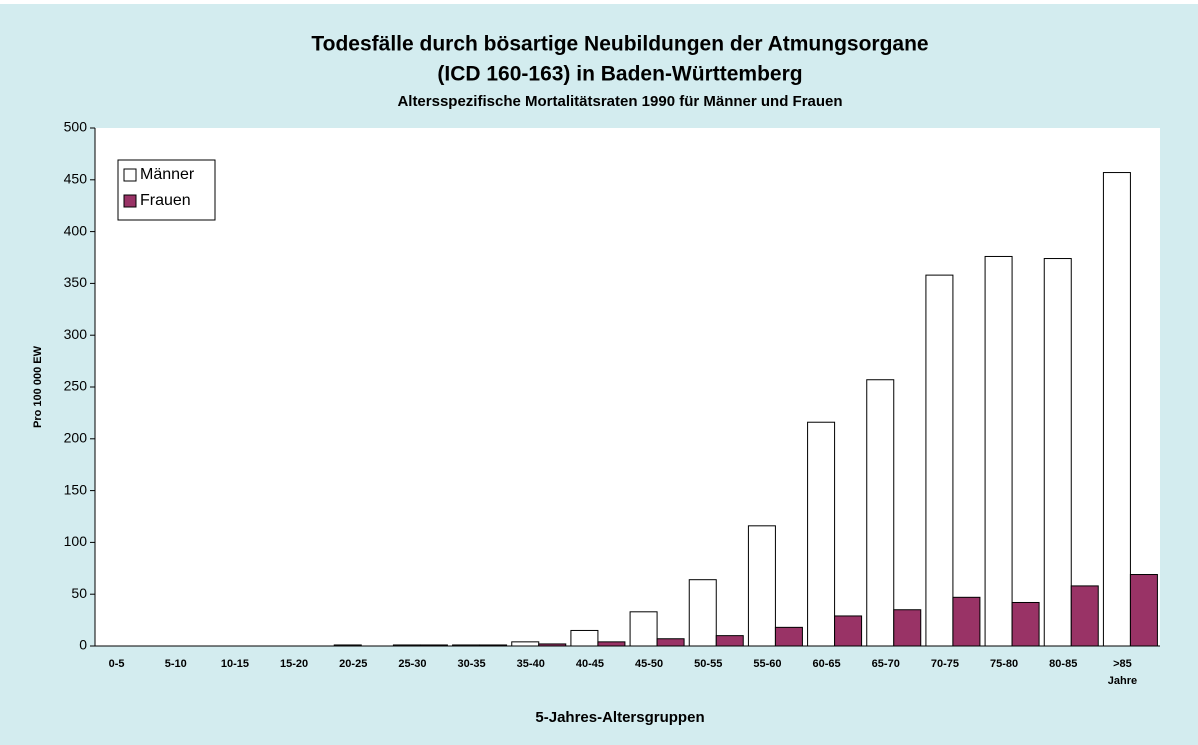  I want to click on x-tick-label: 50-55, so click(708, 664).